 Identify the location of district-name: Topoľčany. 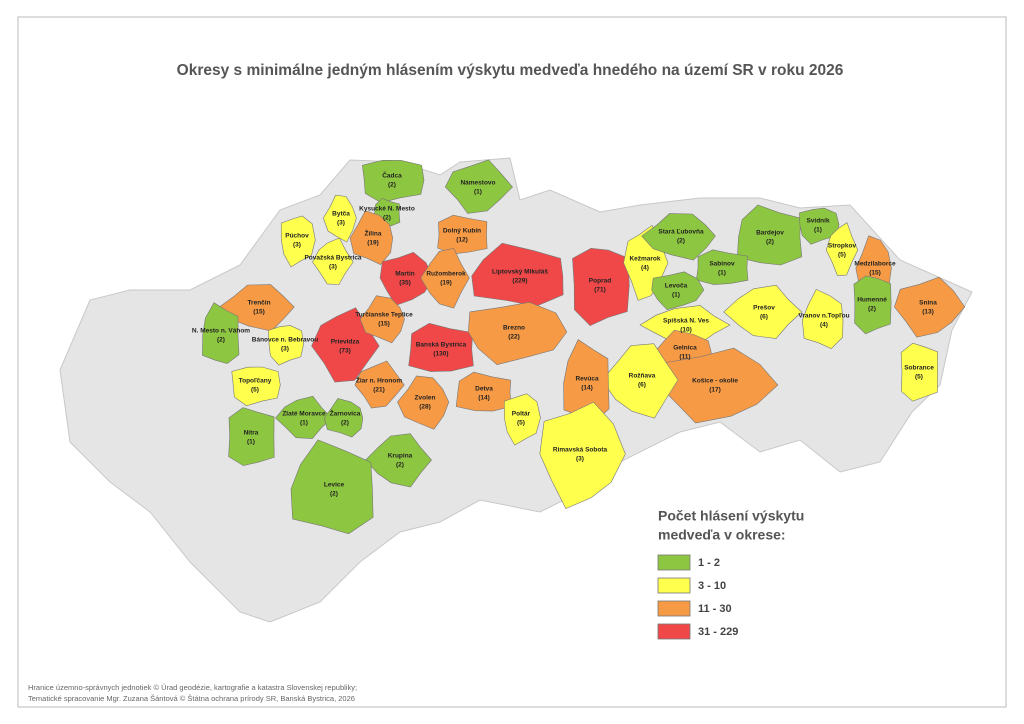
(255, 381).